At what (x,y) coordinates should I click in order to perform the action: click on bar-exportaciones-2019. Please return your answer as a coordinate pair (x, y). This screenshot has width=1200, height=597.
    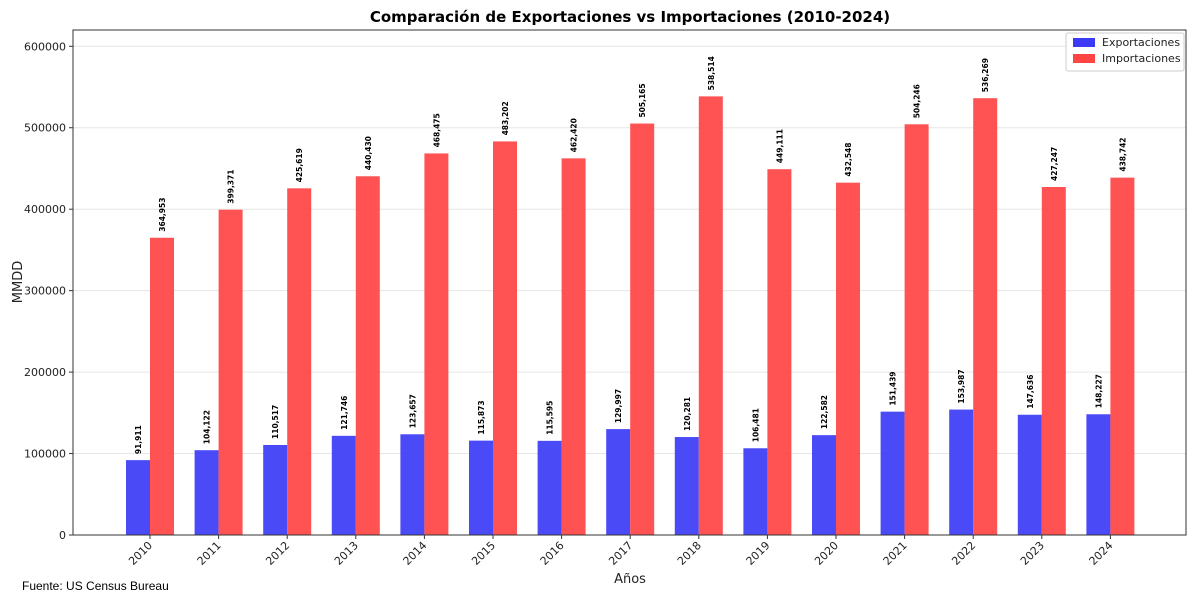
    Looking at the image, I should click on (755, 491).